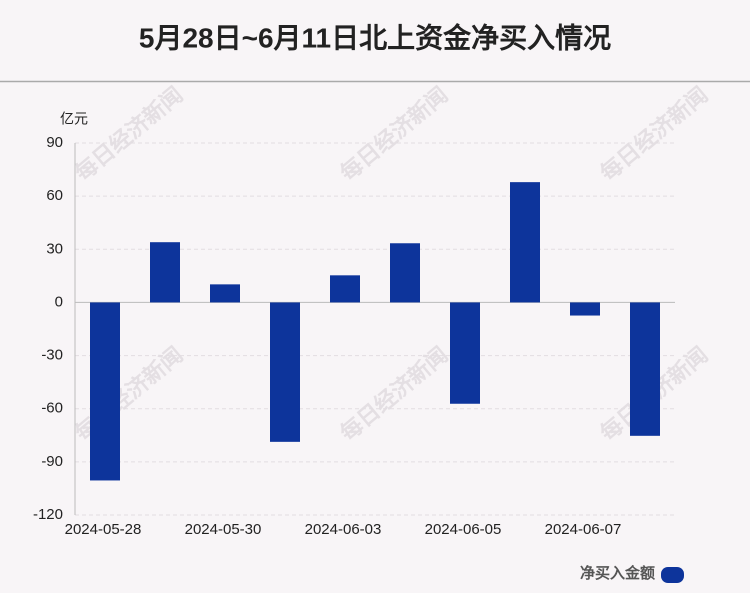 The height and width of the screenshot is (593, 750). I want to click on legend-label: 净买入金额, so click(617, 573).